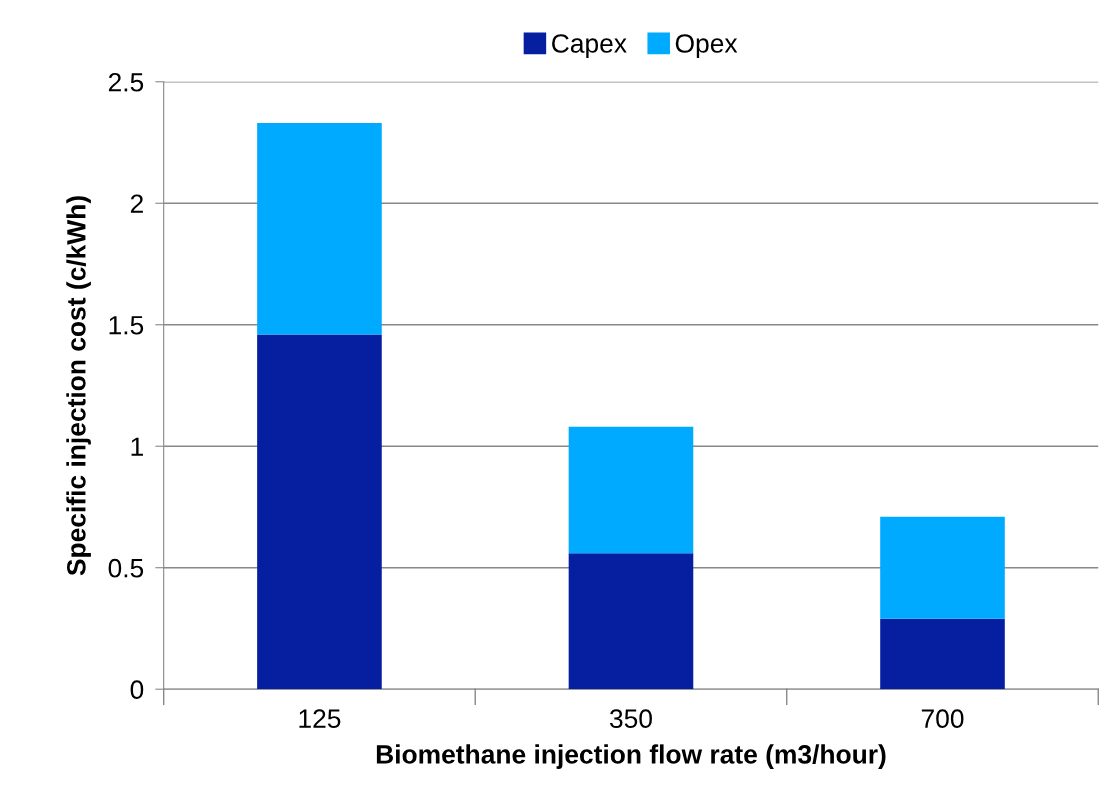 The image size is (1106, 794). I want to click on y-tick-label: 0.5, so click(126, 568).